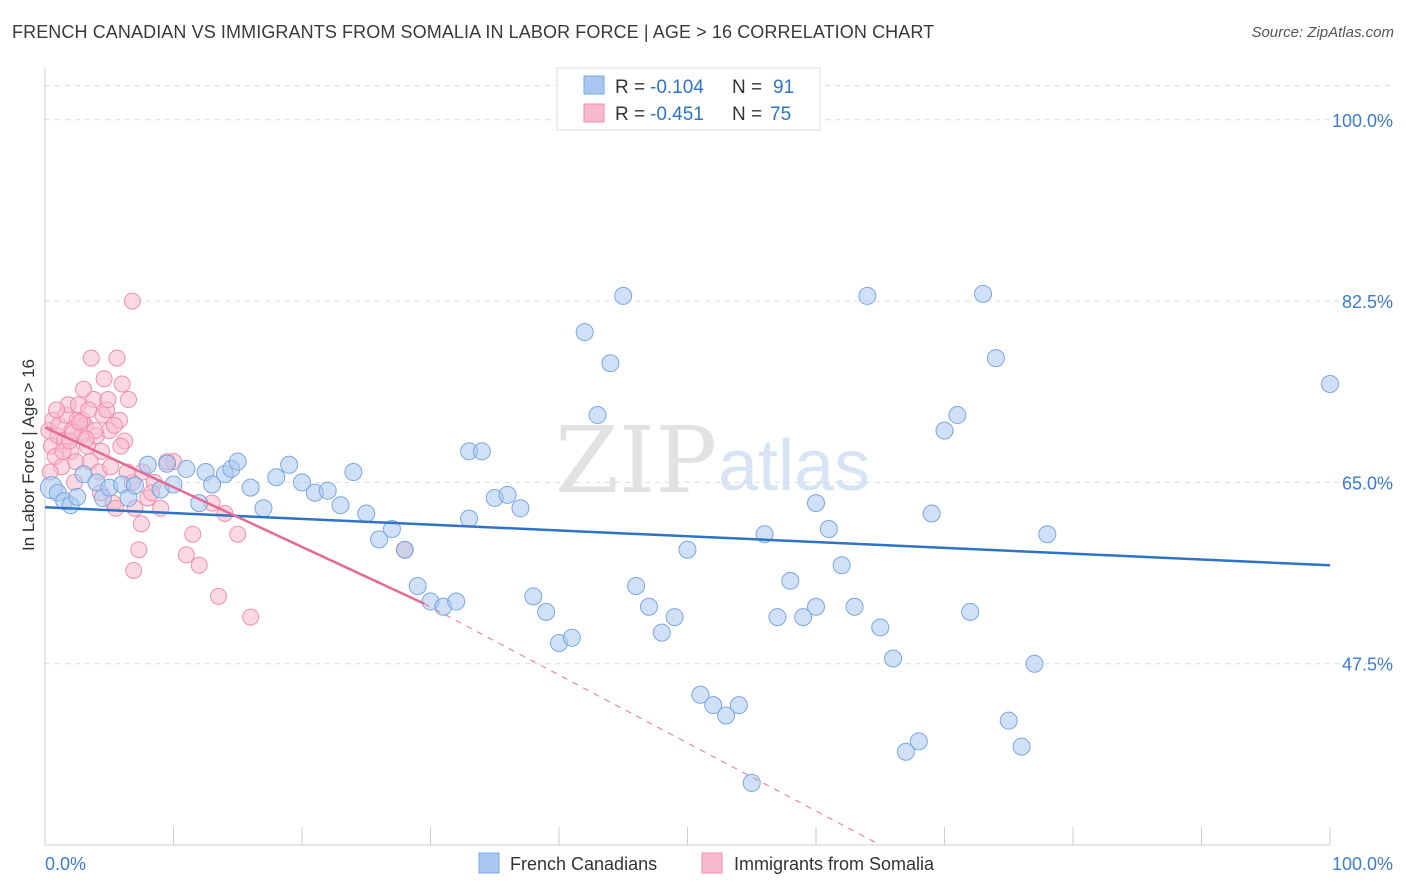 This screenshot has width=1406, height=892. What do you see at coordinates (1367, 483) in the screenshot?
I see `y-tick-label: 65.0%` at bounding box center [1367, 483].